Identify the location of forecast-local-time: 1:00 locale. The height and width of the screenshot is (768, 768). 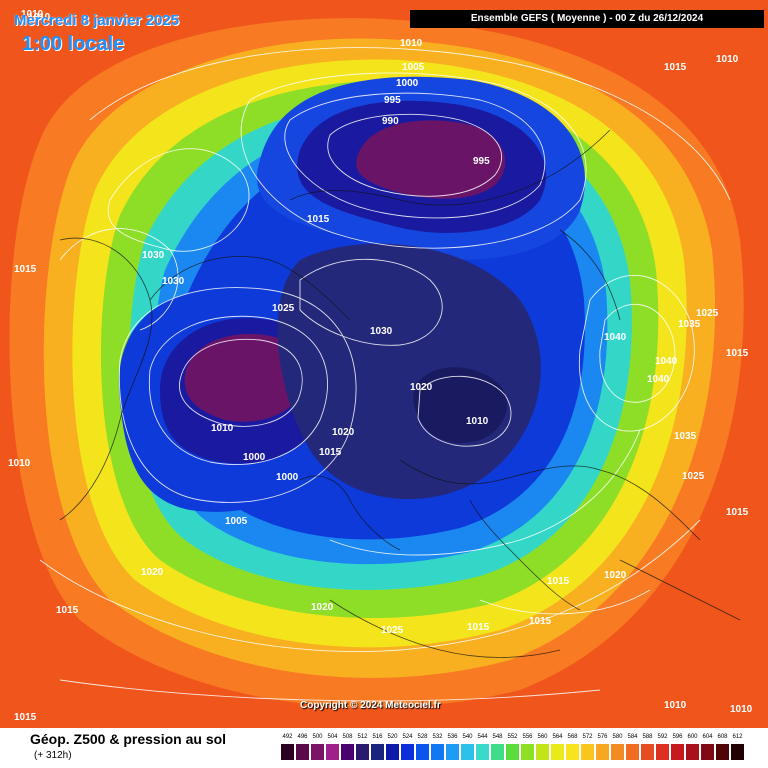
(73, 44).